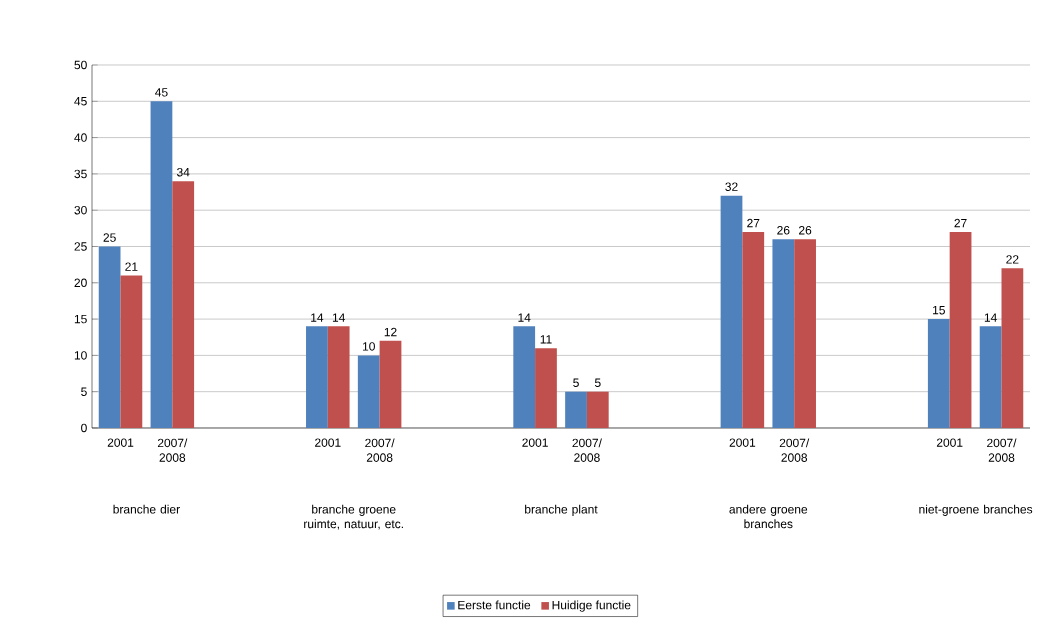  What do you see at coordinates (353, 517) in the screenshot?
I see `text: branche groene ruimte, natuur, etc.` at bounding box center [353, 517].